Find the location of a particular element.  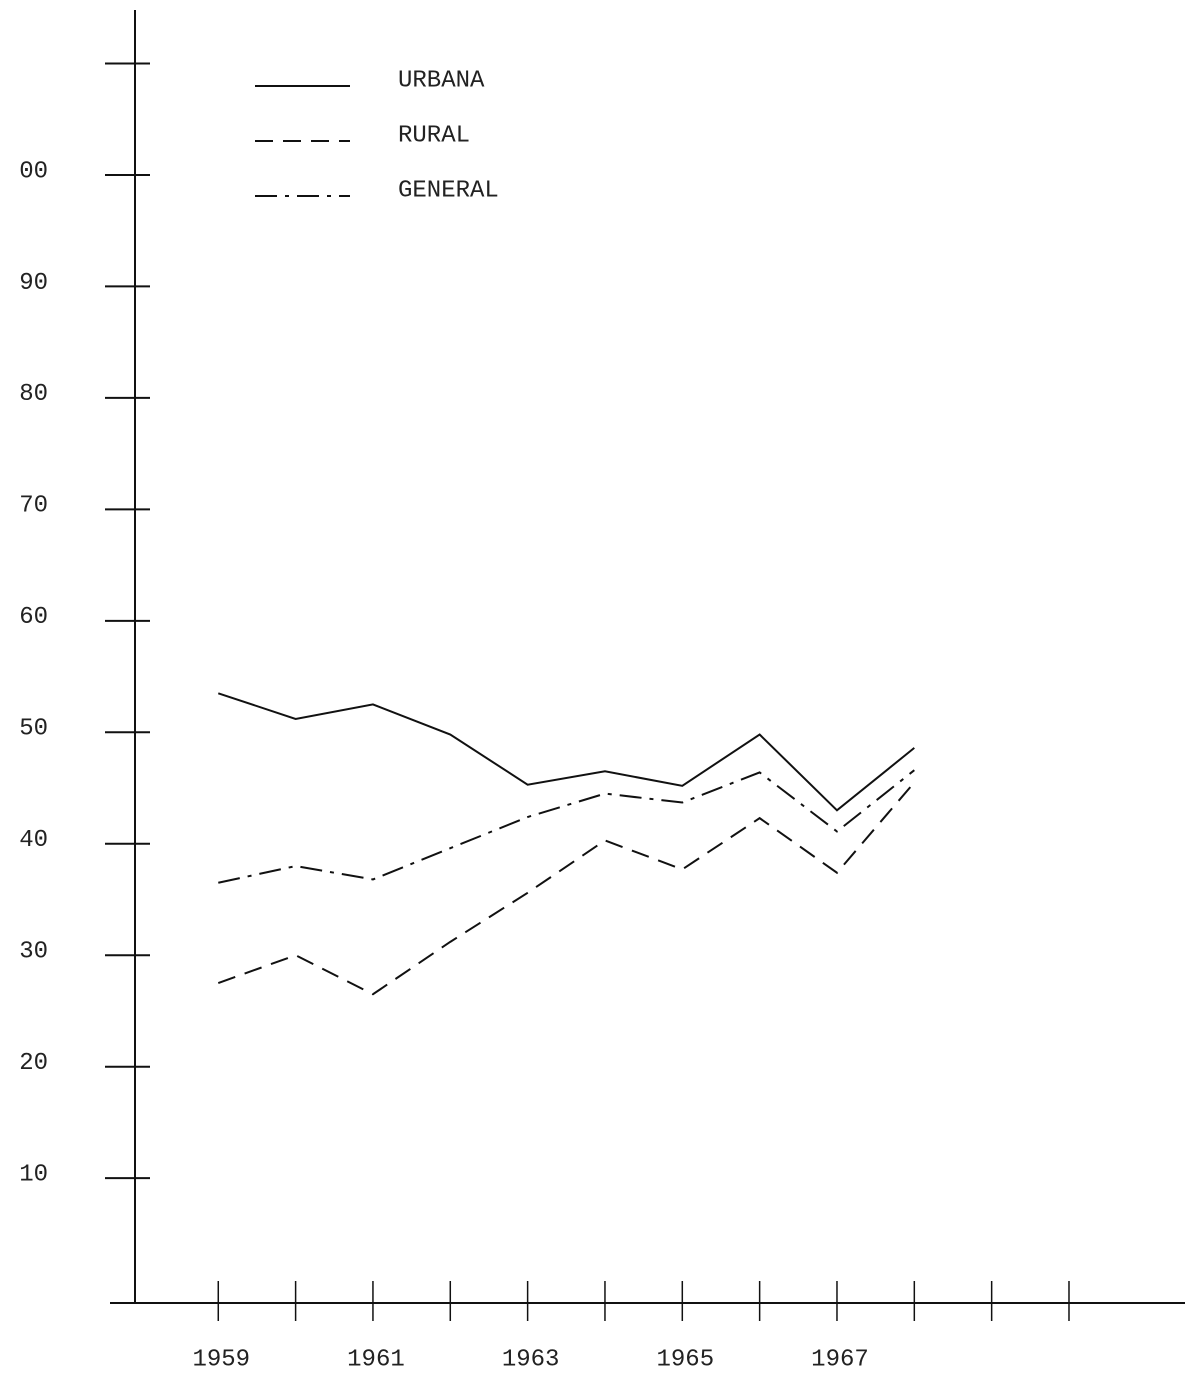

y-tick-label: 60 is located at coordinates (33, 617).